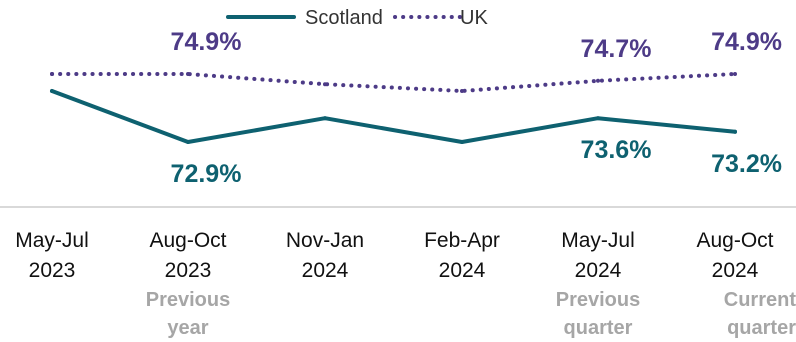 Image resolution: width=796 pixels, height=342 pixels. What do you see at coordinates (188, 255) in the screenshot?
I see `x-tick-label: Aug-Oct 2023` at bounding box center [188, 255].